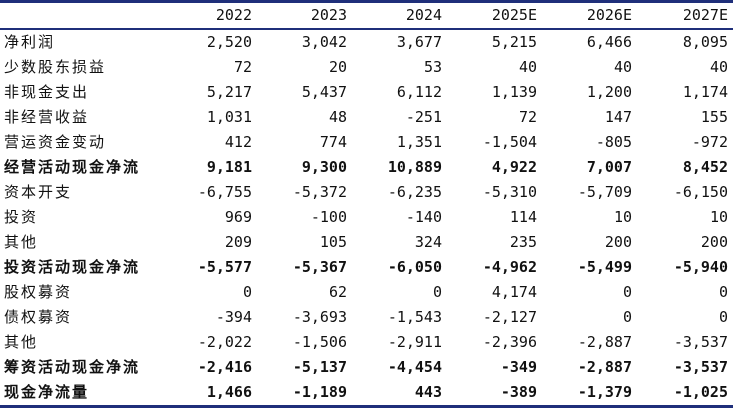 The image size is (733, 408). I want to click on value-cell: 114, so click(523, 217).